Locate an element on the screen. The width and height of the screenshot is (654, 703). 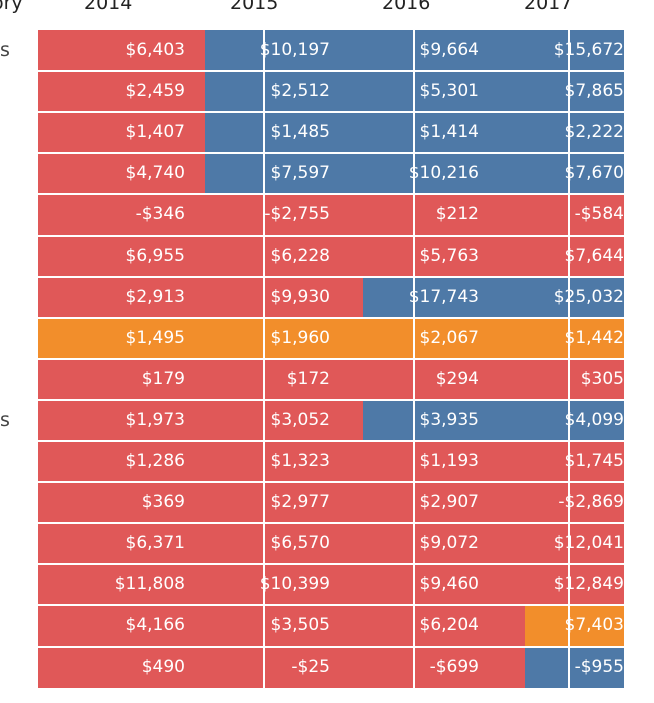
header-year-2017: 2017 is located at coordinates (548, 7).